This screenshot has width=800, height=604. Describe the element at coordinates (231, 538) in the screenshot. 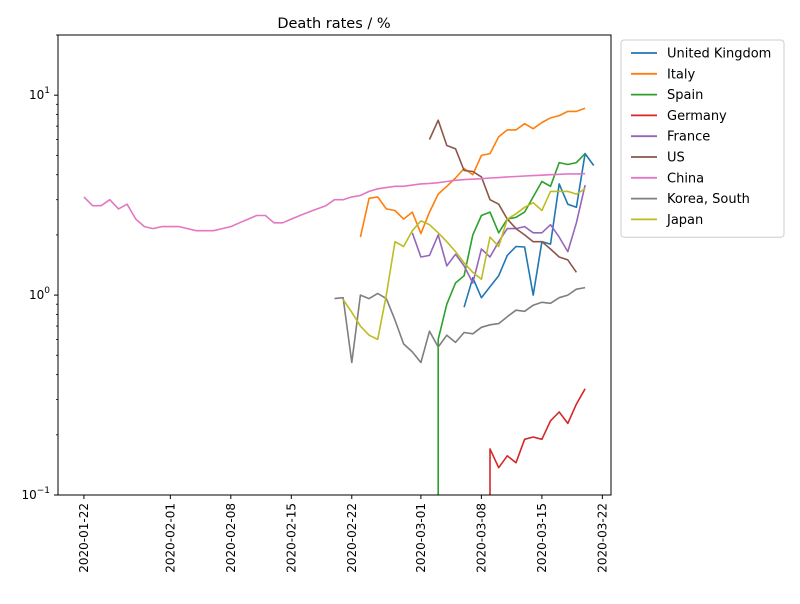

I see `x-tick-label: 2020-02-08` at that location.